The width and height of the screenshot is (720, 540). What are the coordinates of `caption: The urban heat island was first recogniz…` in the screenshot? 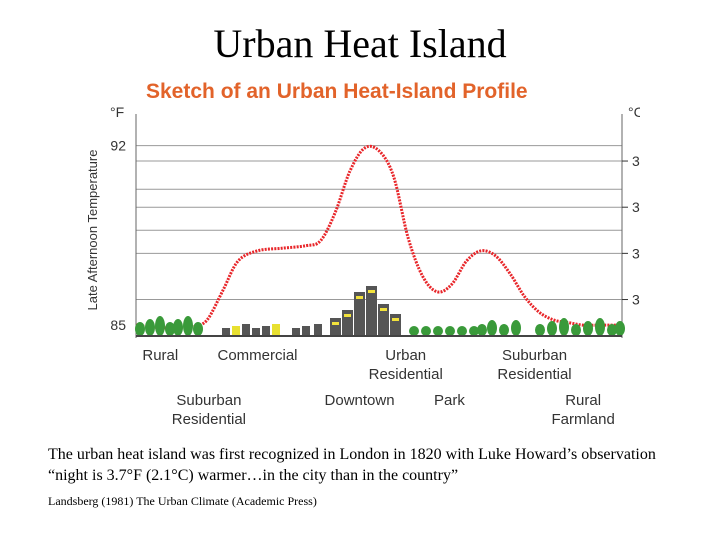 It's located at (352, 465).